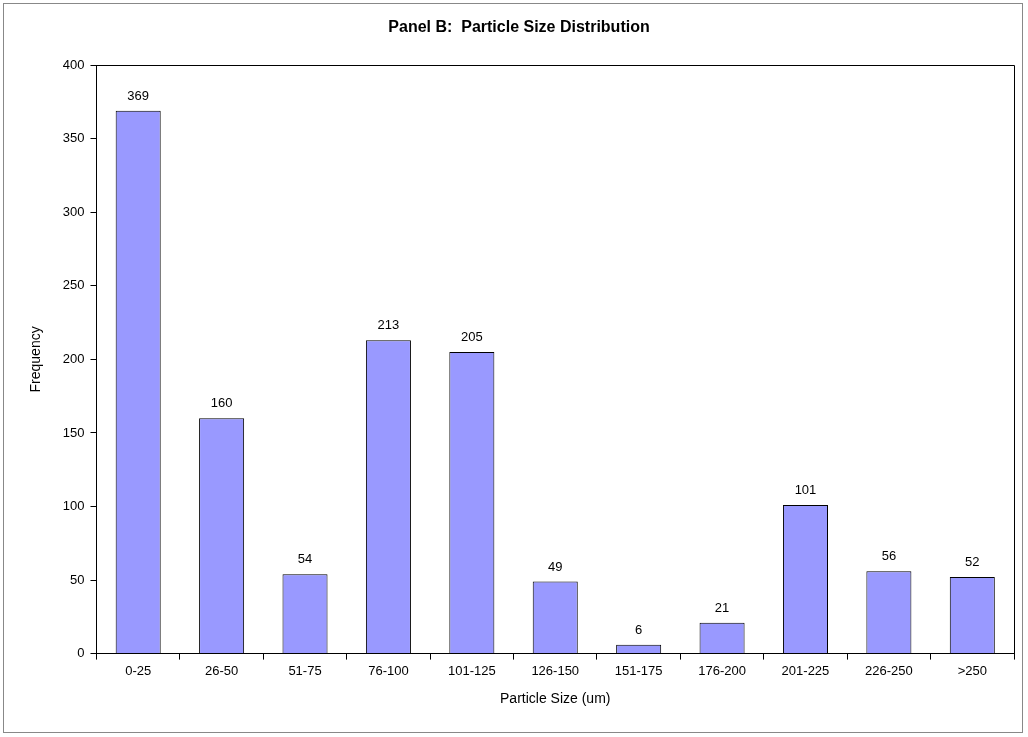 The image size is (1028, 737). What do you see at coordinates (555, 698) in the screenshot?
I see `x-axis-title: Particle Size (um)` at bounding box center [555, 698].